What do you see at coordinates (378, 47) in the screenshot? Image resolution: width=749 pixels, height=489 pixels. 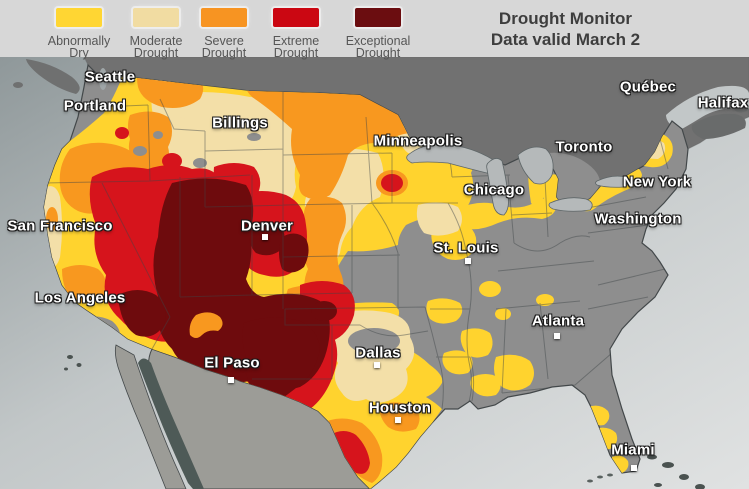 I see `legend-label: Exceptional Drought` at bounding box center [378, 47].